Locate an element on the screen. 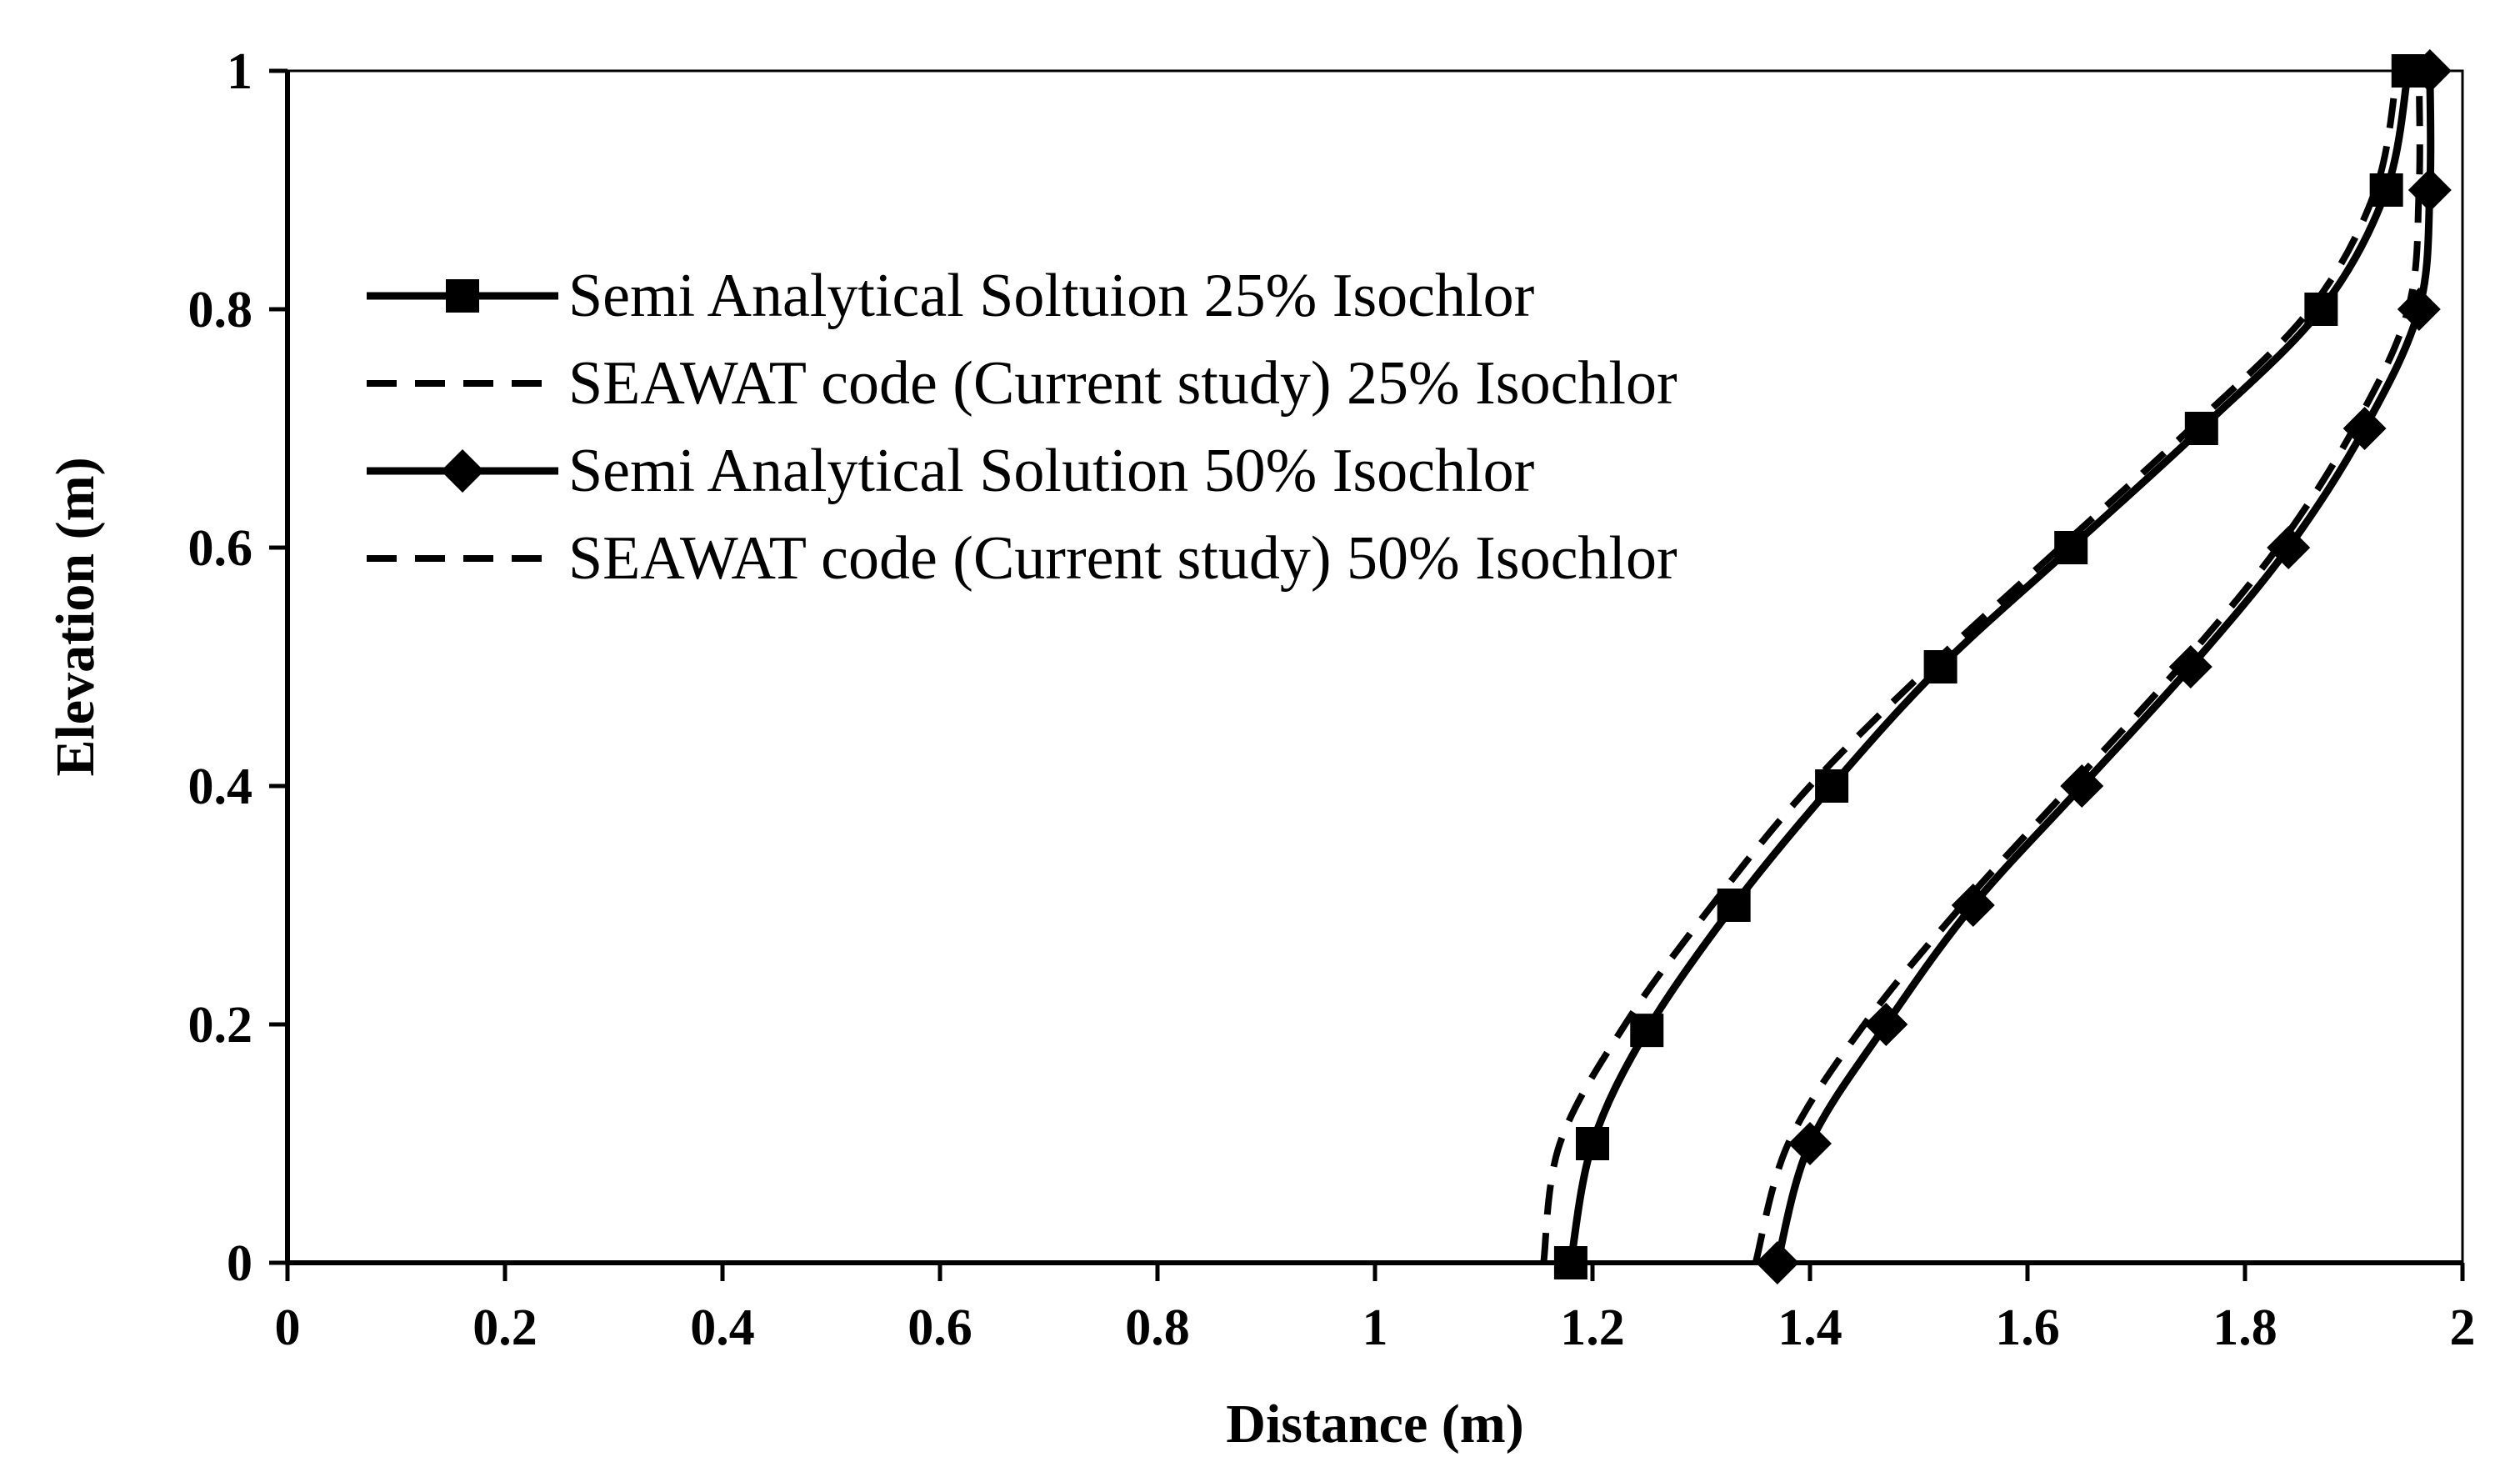 The height and width of the screenshot is (1467, 2520). legend-entry: Semi Analytical Solution 50% Isochlor is located at coordinates (950, 471).